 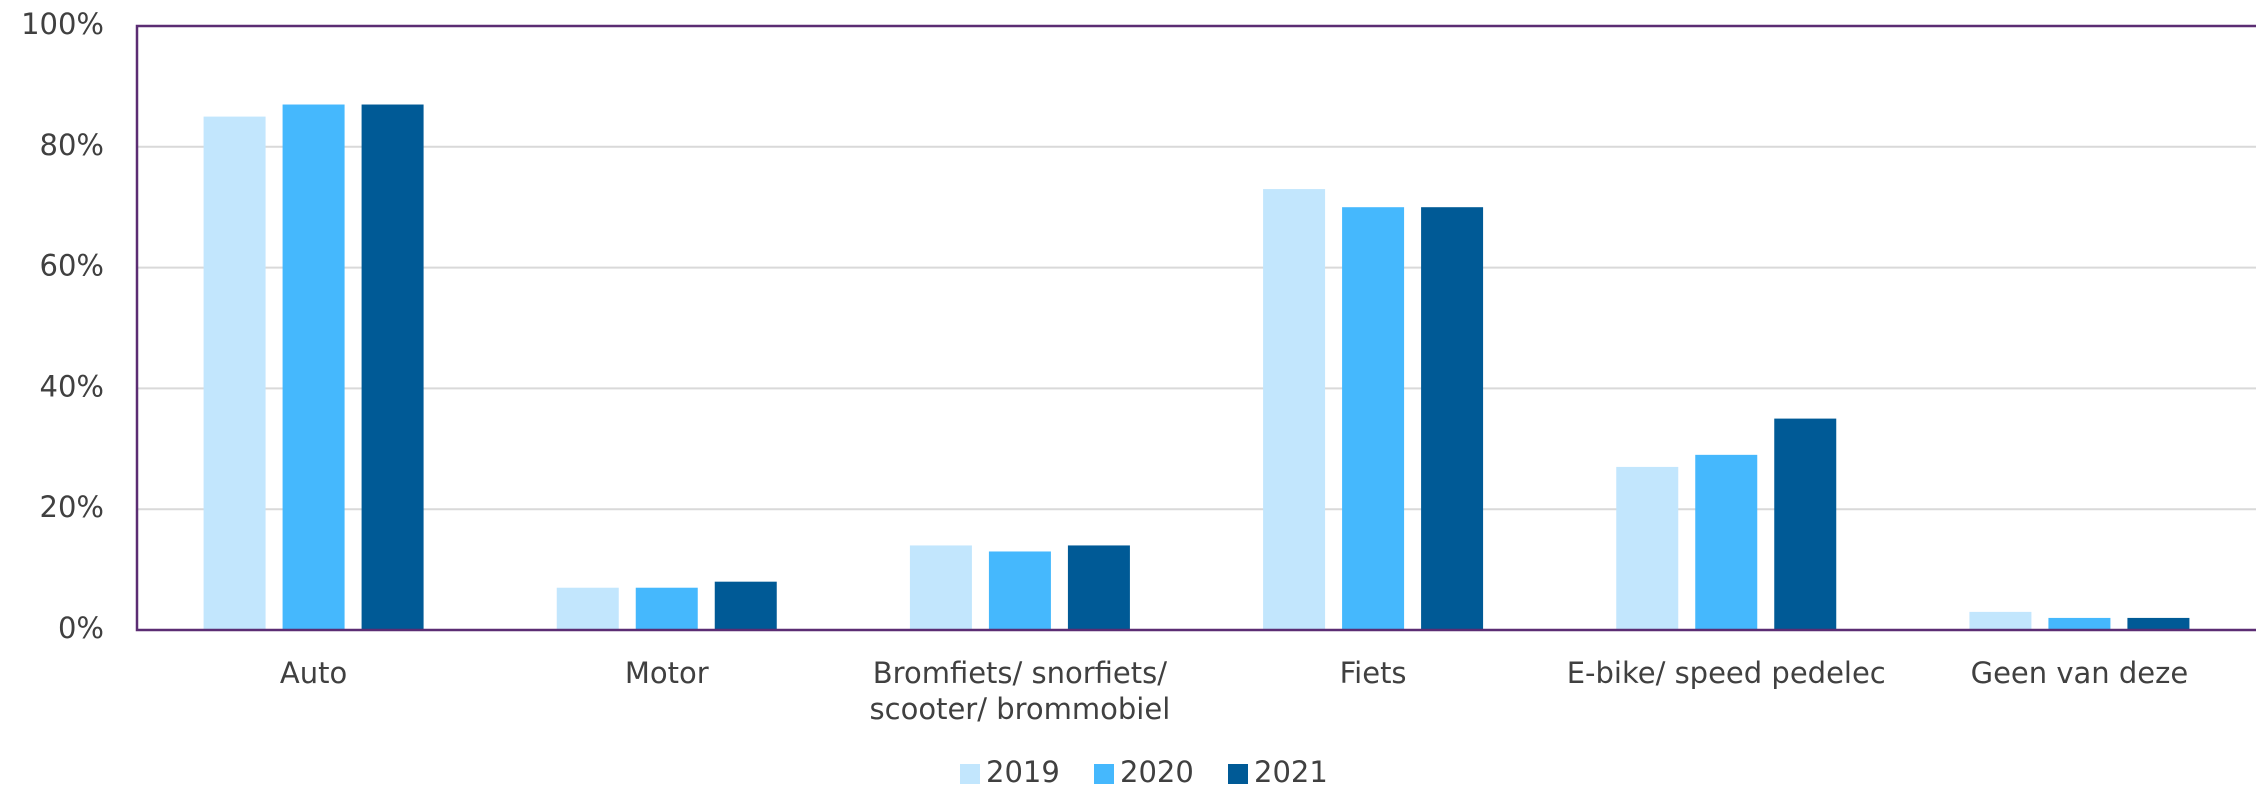 I want to click on x-tick-label: Fiets, so click(x=1373, y=673).